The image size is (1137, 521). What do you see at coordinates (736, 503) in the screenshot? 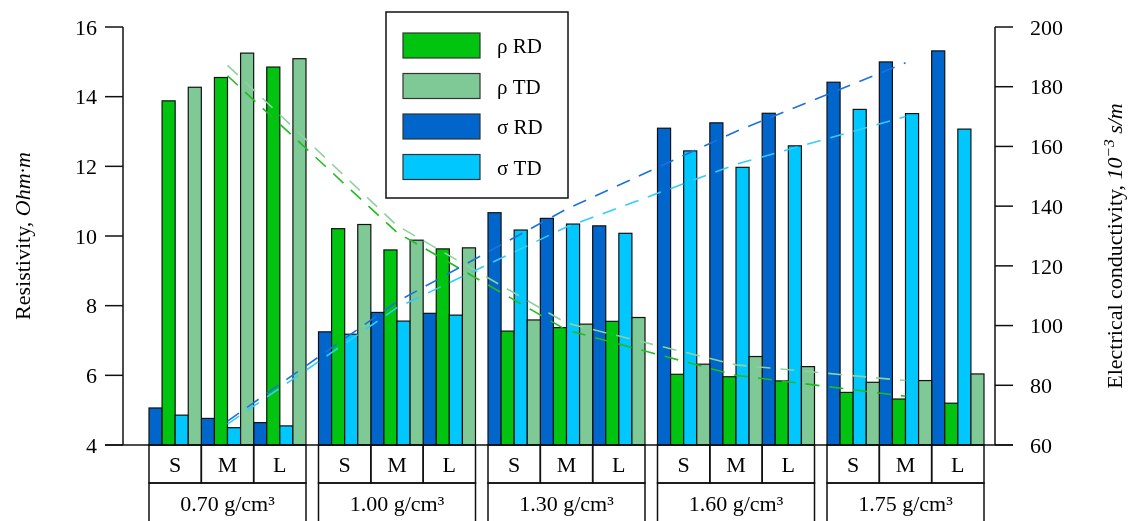
I see `text: 1.60 g/cm³` at bounding box center [736, 503].